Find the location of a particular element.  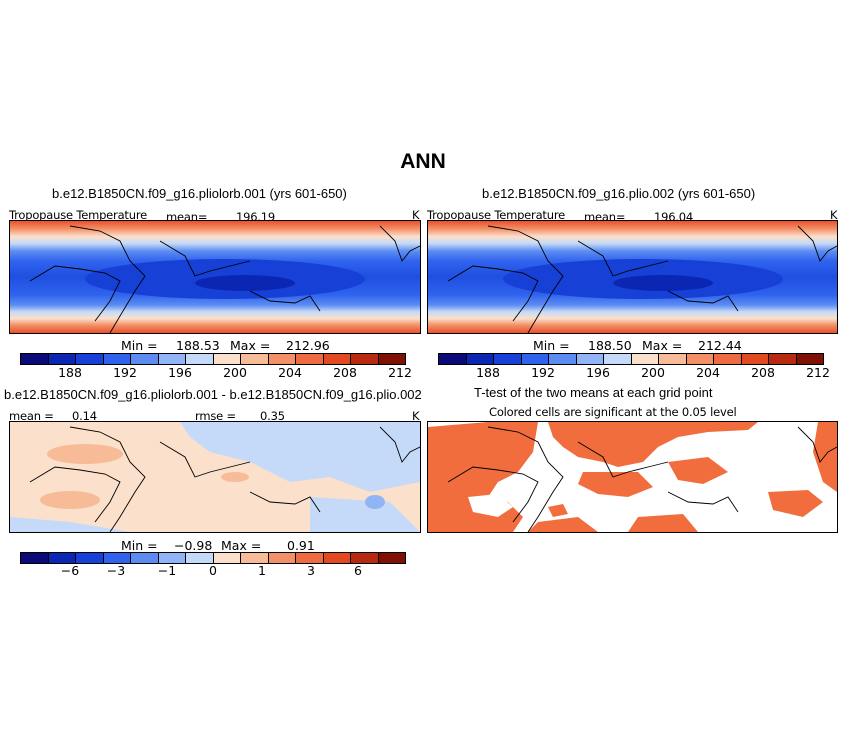

panel-2-cbar-tick: 192 is located at coordinates (543, 372).